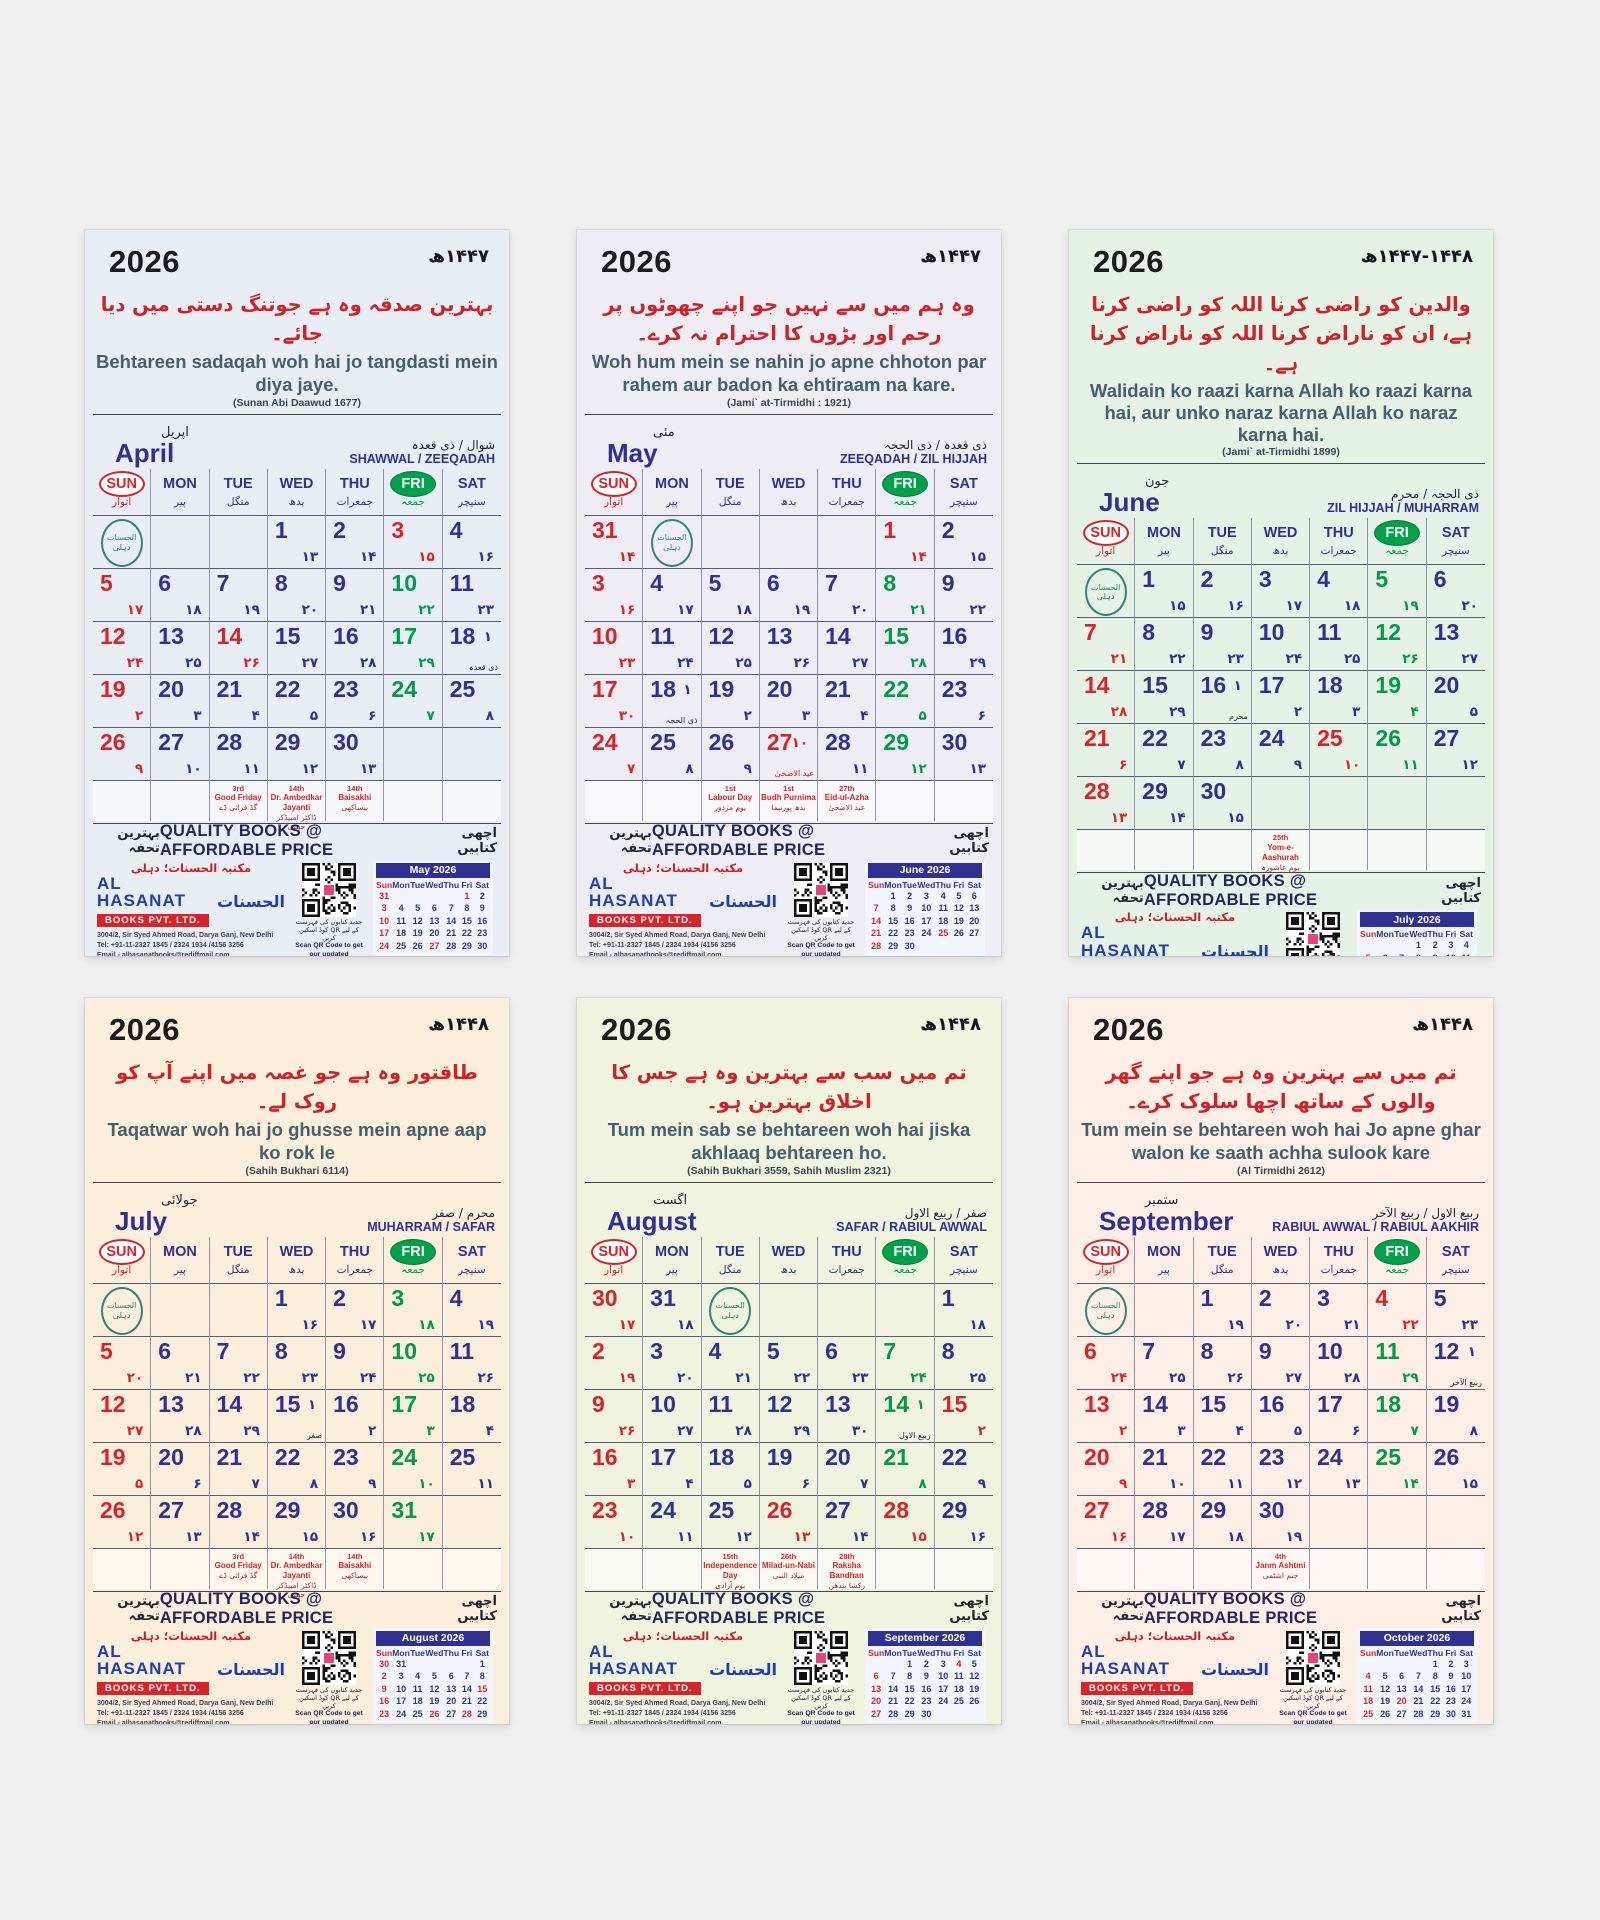 This screenshot has height=1920, width=1600. I want to click on month-name: May, so click(632, 452).